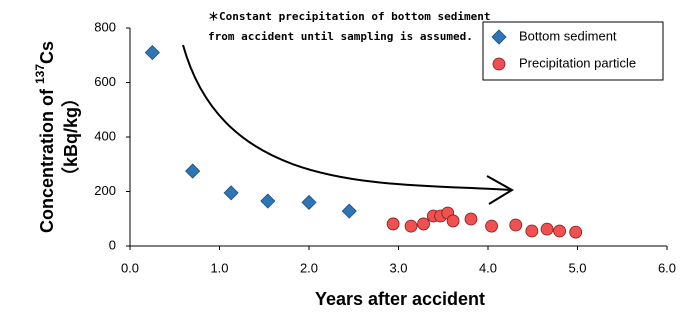 The height and width of the screenshot is (321, 700). What do you see at coordinates (568, 35) in the screenshot?
I see `legend-label: Bottom sediment` at bounding box center [568, 35].